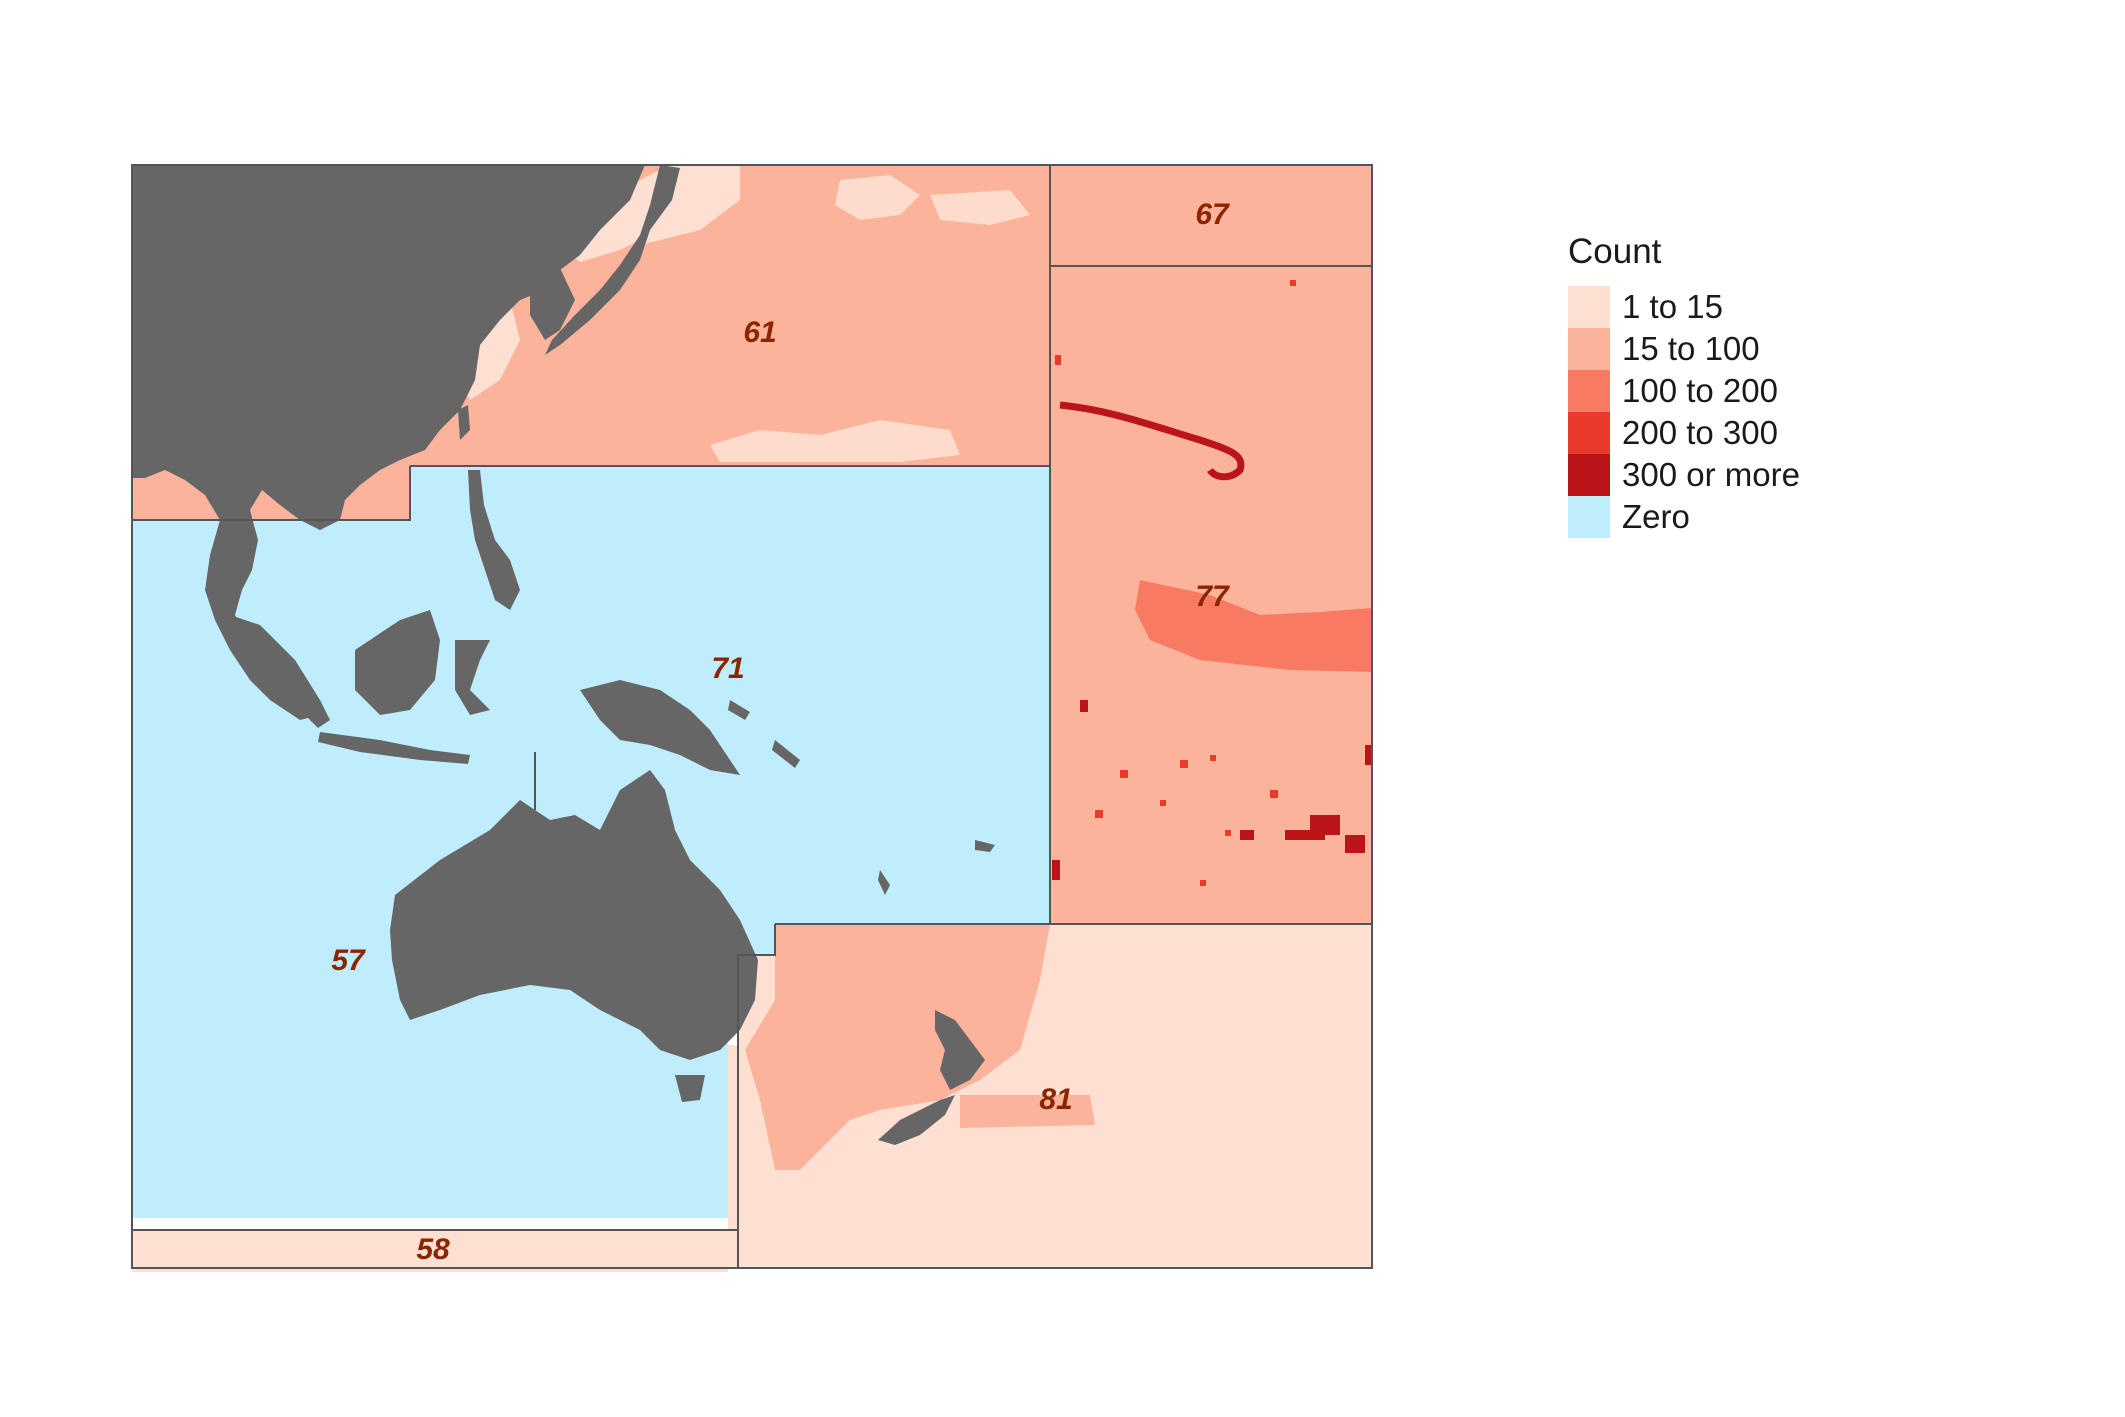 This screenshot has height=1417, width=2125. What do you see at coordinates (1711, 475) in the screenshot?
I see `legend-label: 300 or more` at bounding box center [1711, 475].